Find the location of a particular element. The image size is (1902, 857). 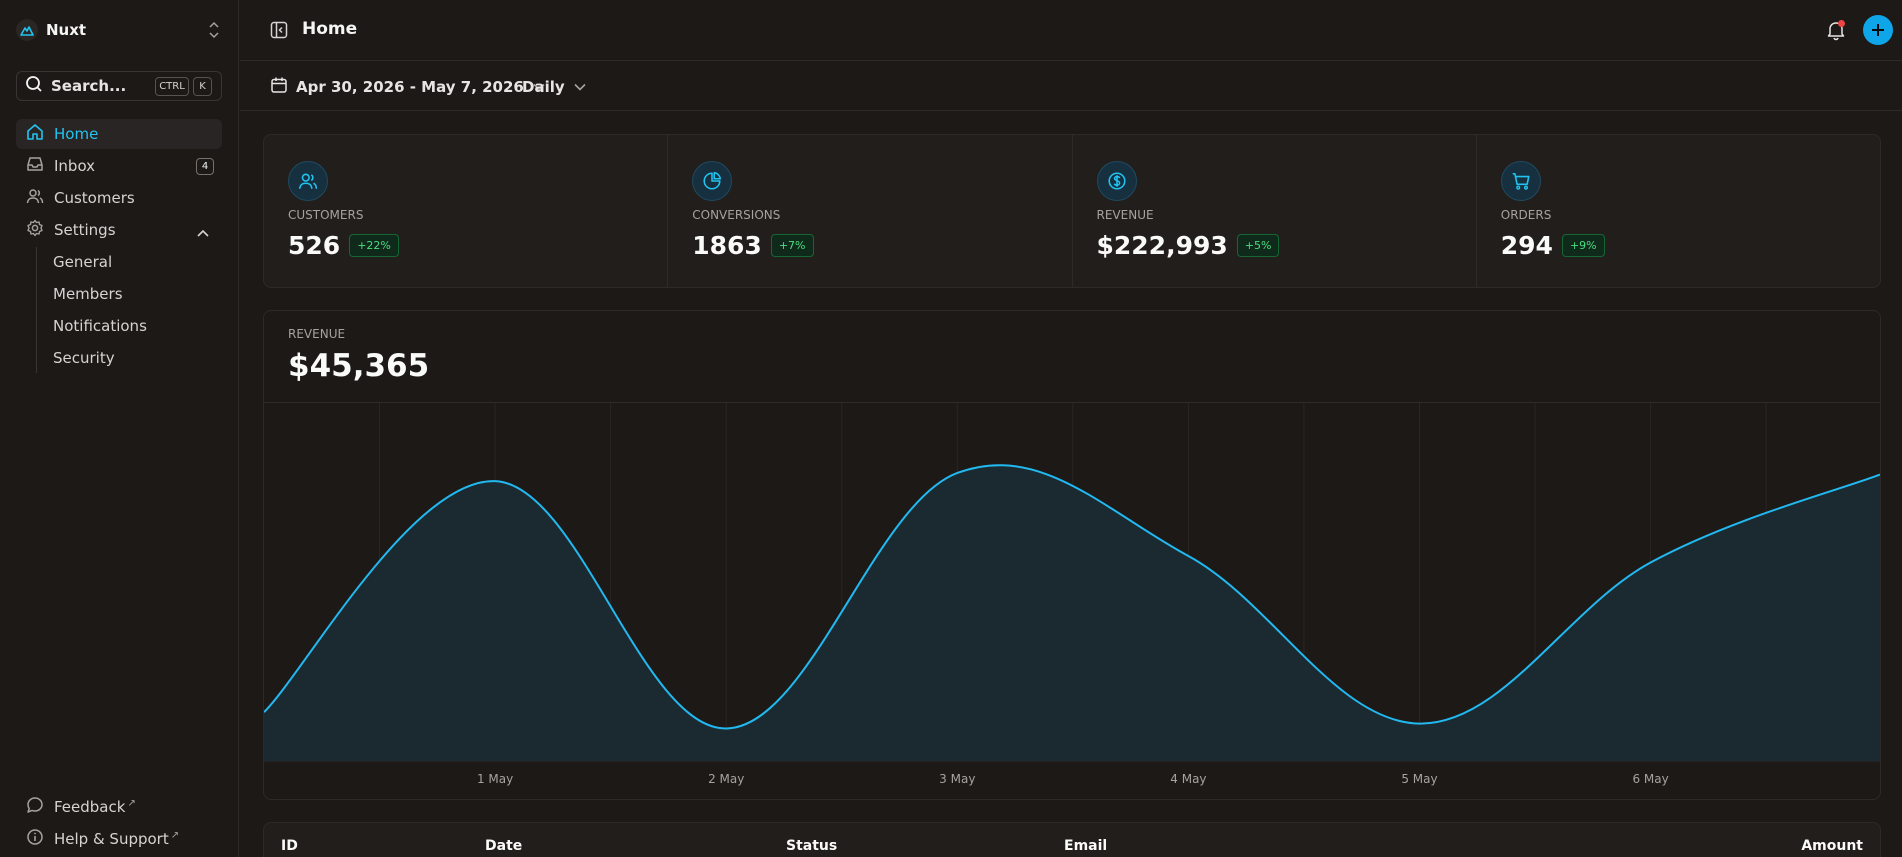

orders-table: ID Date Status Email Amount is located at coordinates (1072, 839).